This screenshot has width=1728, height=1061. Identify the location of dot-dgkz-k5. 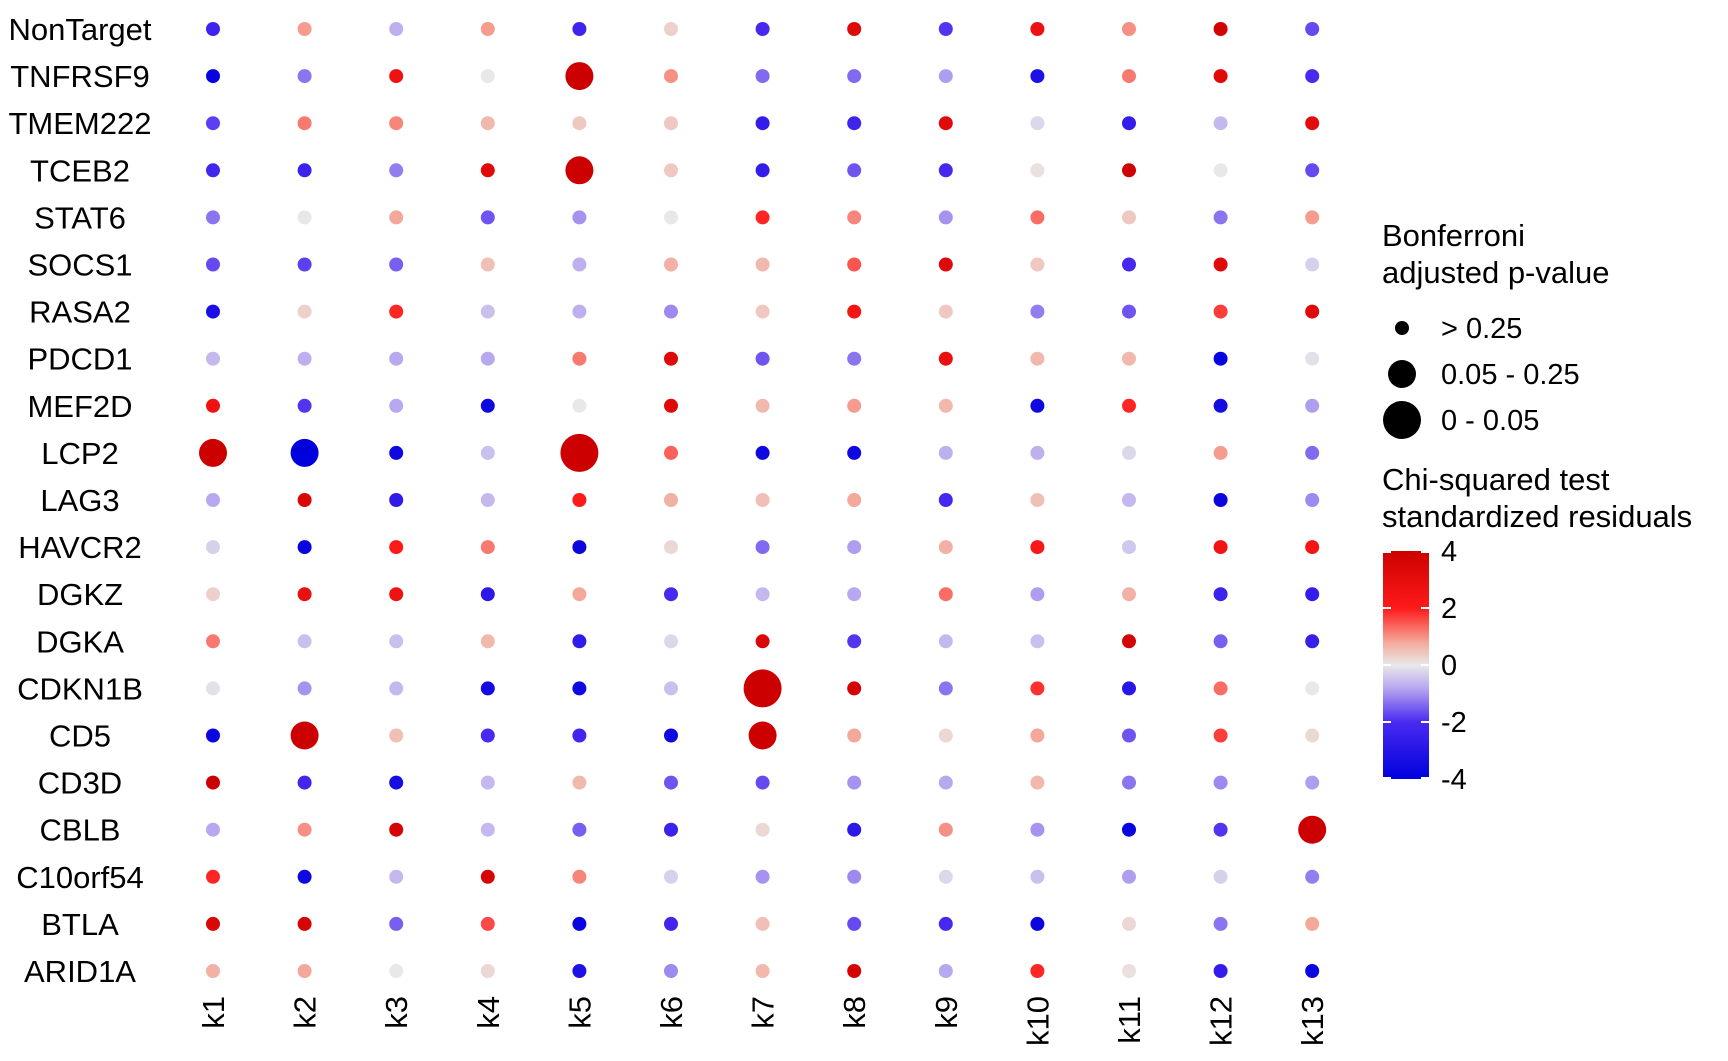
(579, 594).